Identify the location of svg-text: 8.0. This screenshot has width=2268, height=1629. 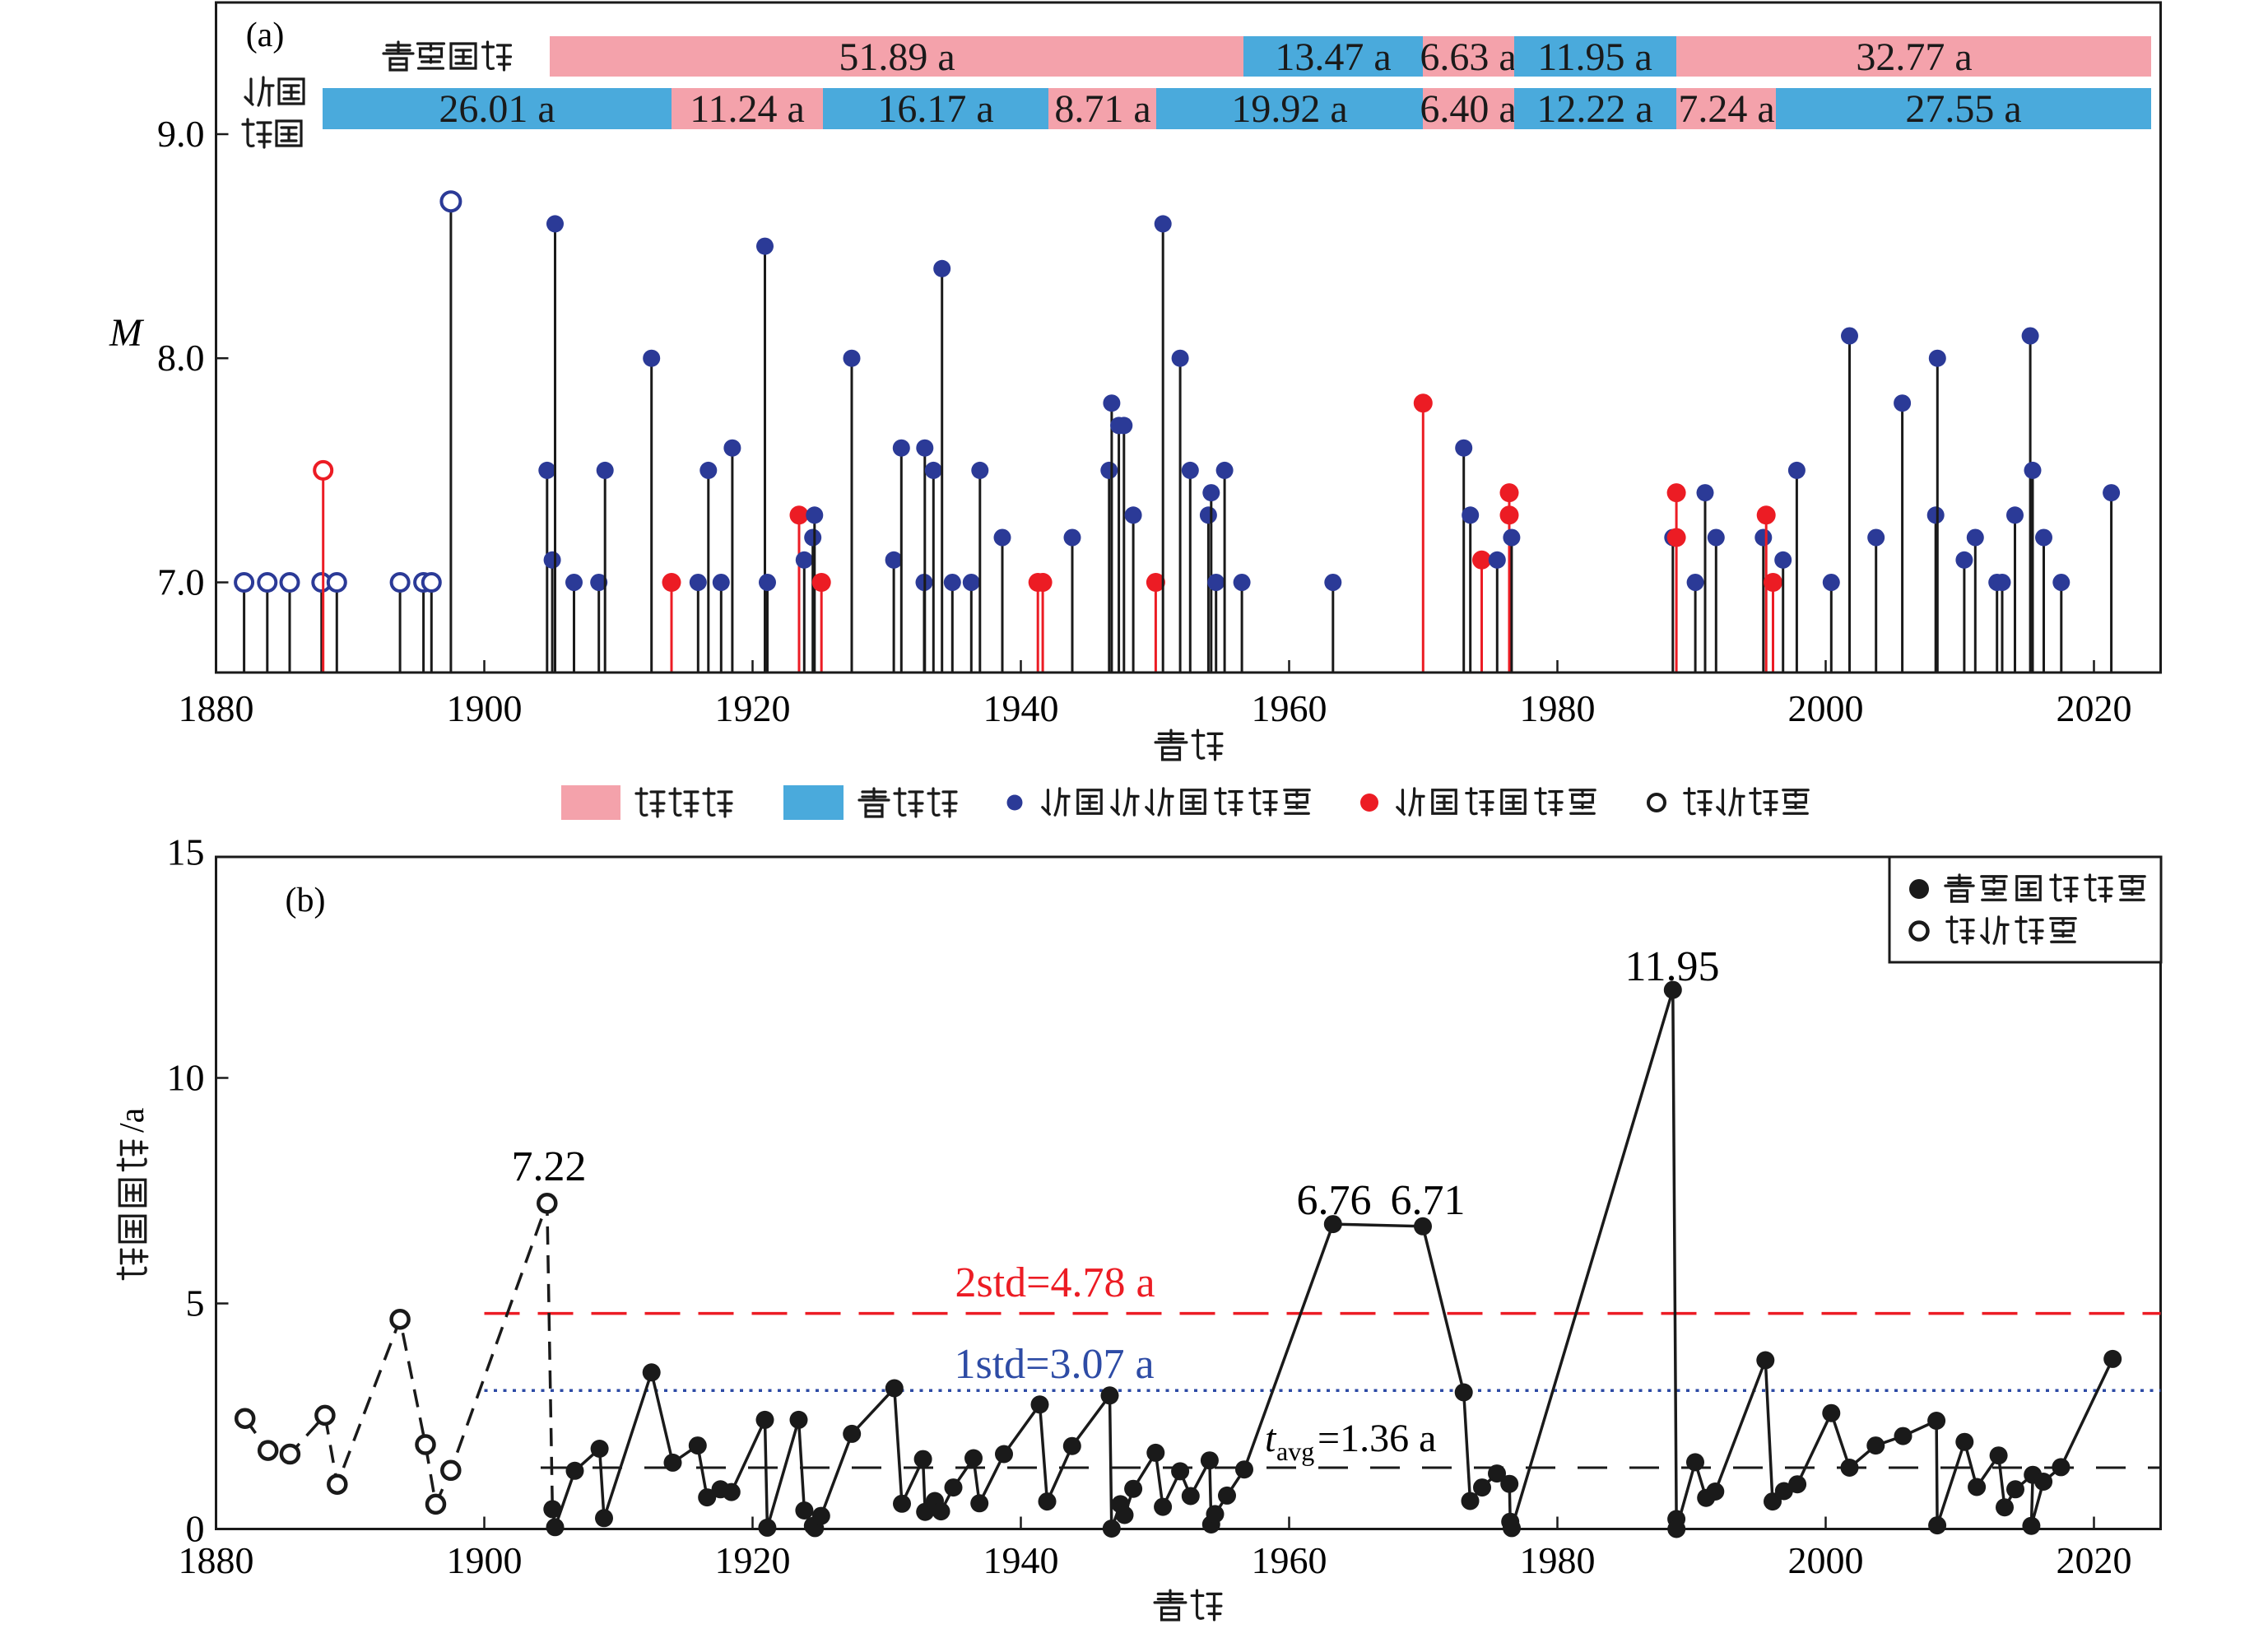
(181, 358).